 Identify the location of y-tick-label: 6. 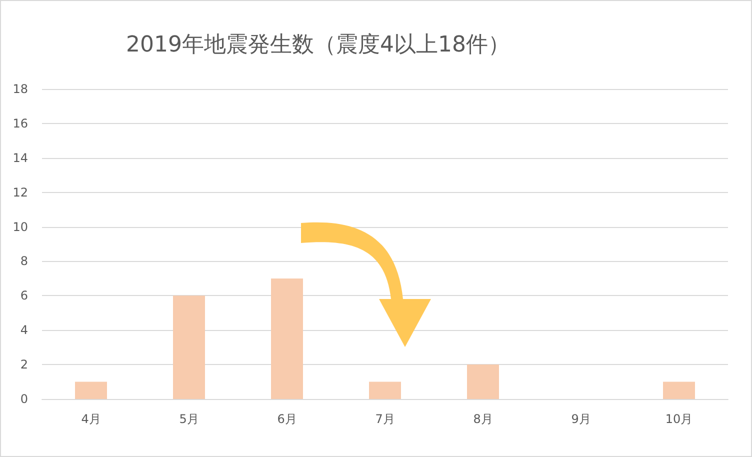
(24, 295).